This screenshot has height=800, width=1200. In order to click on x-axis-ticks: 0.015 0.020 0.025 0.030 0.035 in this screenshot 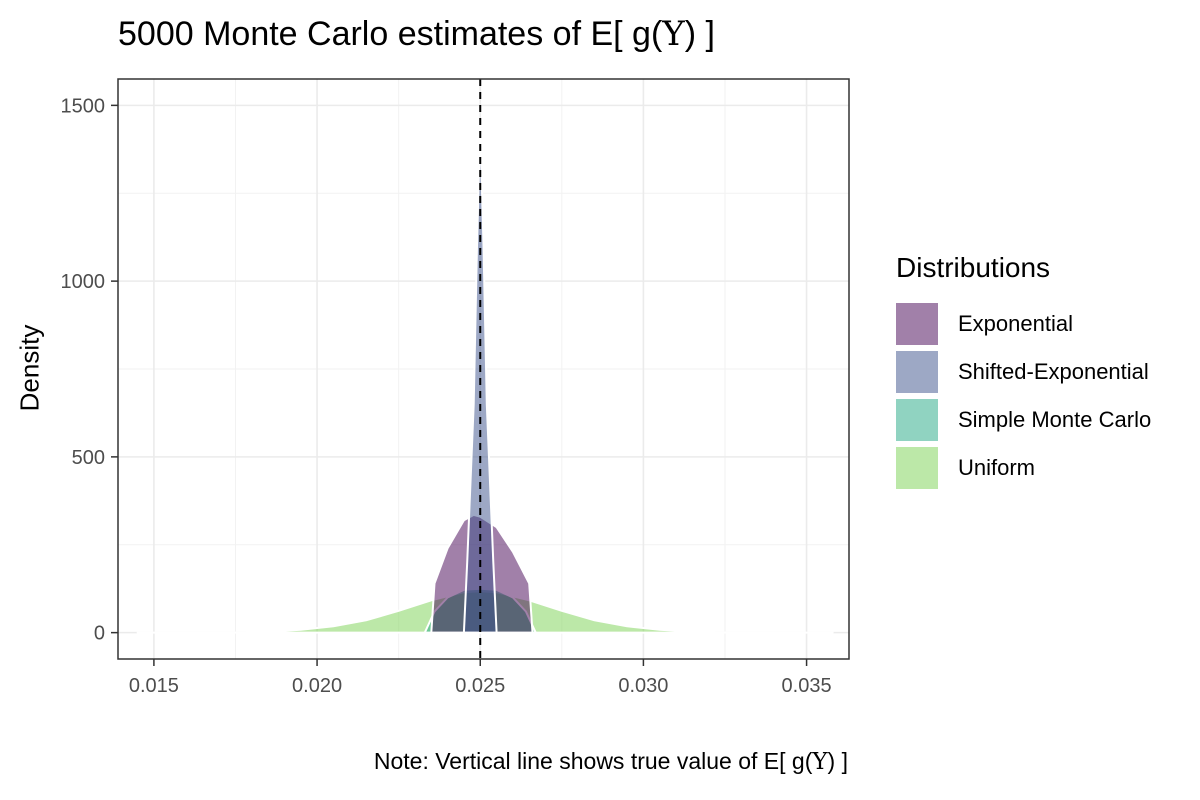, I will do `click(480, 678)`.